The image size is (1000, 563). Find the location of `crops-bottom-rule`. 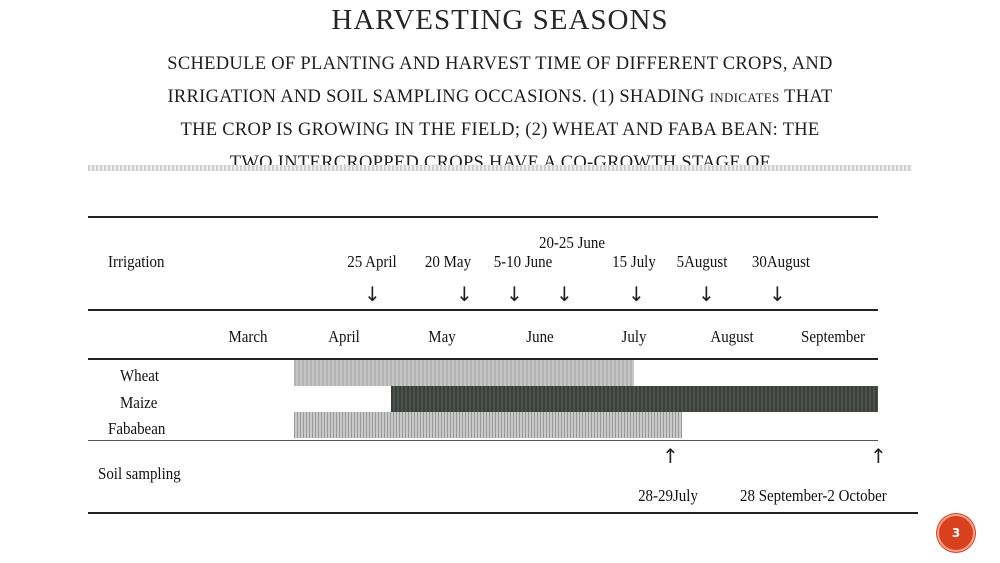

crops-bottom-rule is located at coordinates (483, 440).